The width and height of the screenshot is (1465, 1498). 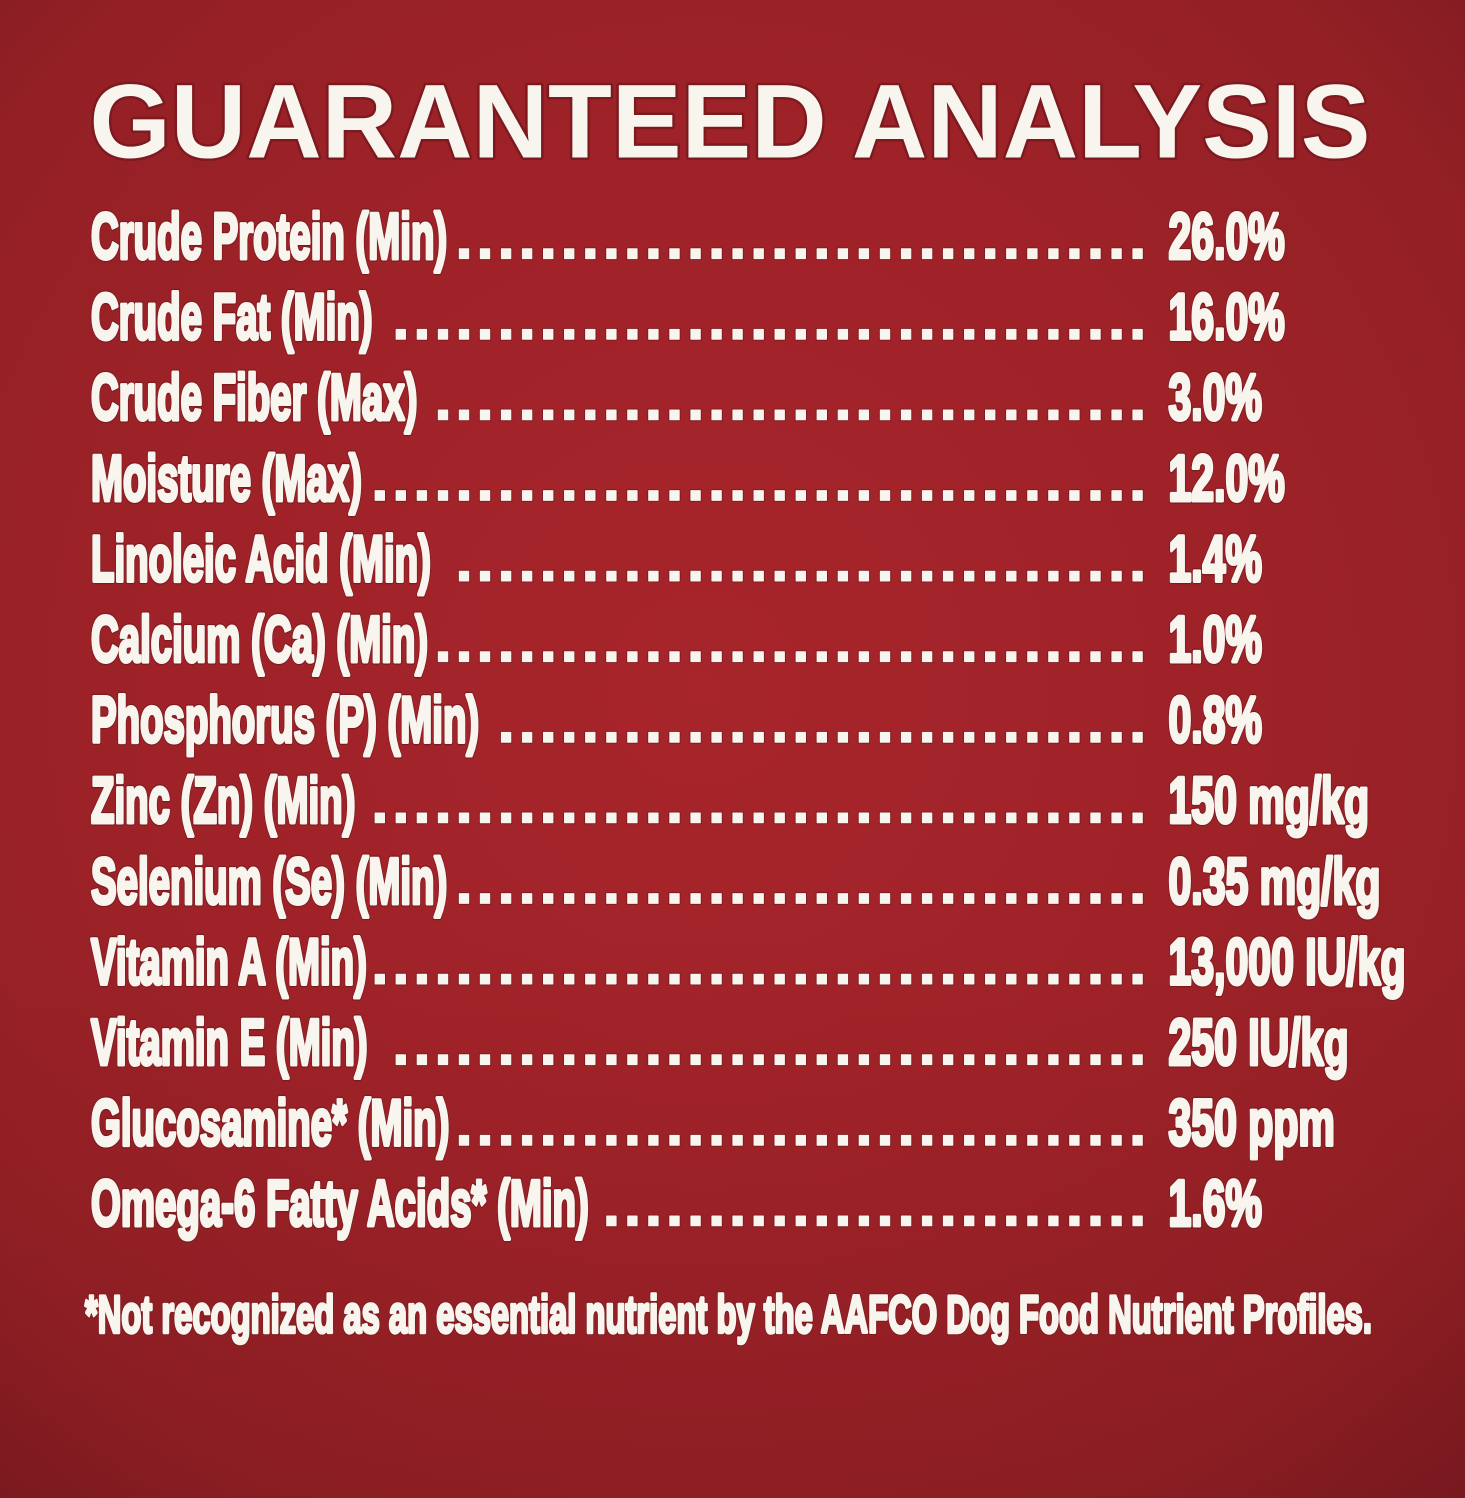 I want to click on svg-text: 1.4%, so click(x=1215, y=558).